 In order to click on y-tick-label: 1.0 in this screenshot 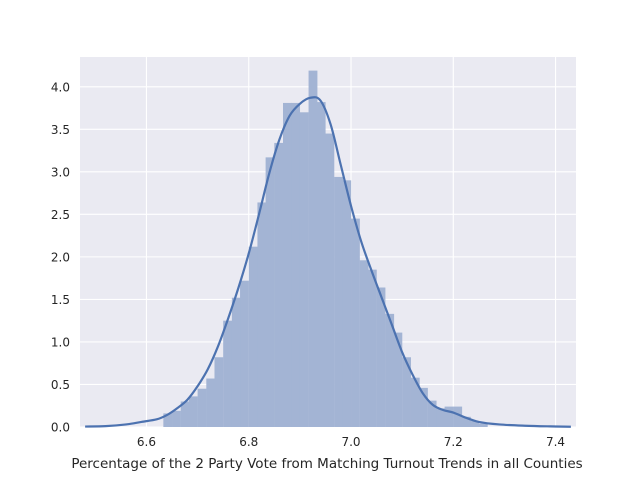, I will do `click(60, 342)`.